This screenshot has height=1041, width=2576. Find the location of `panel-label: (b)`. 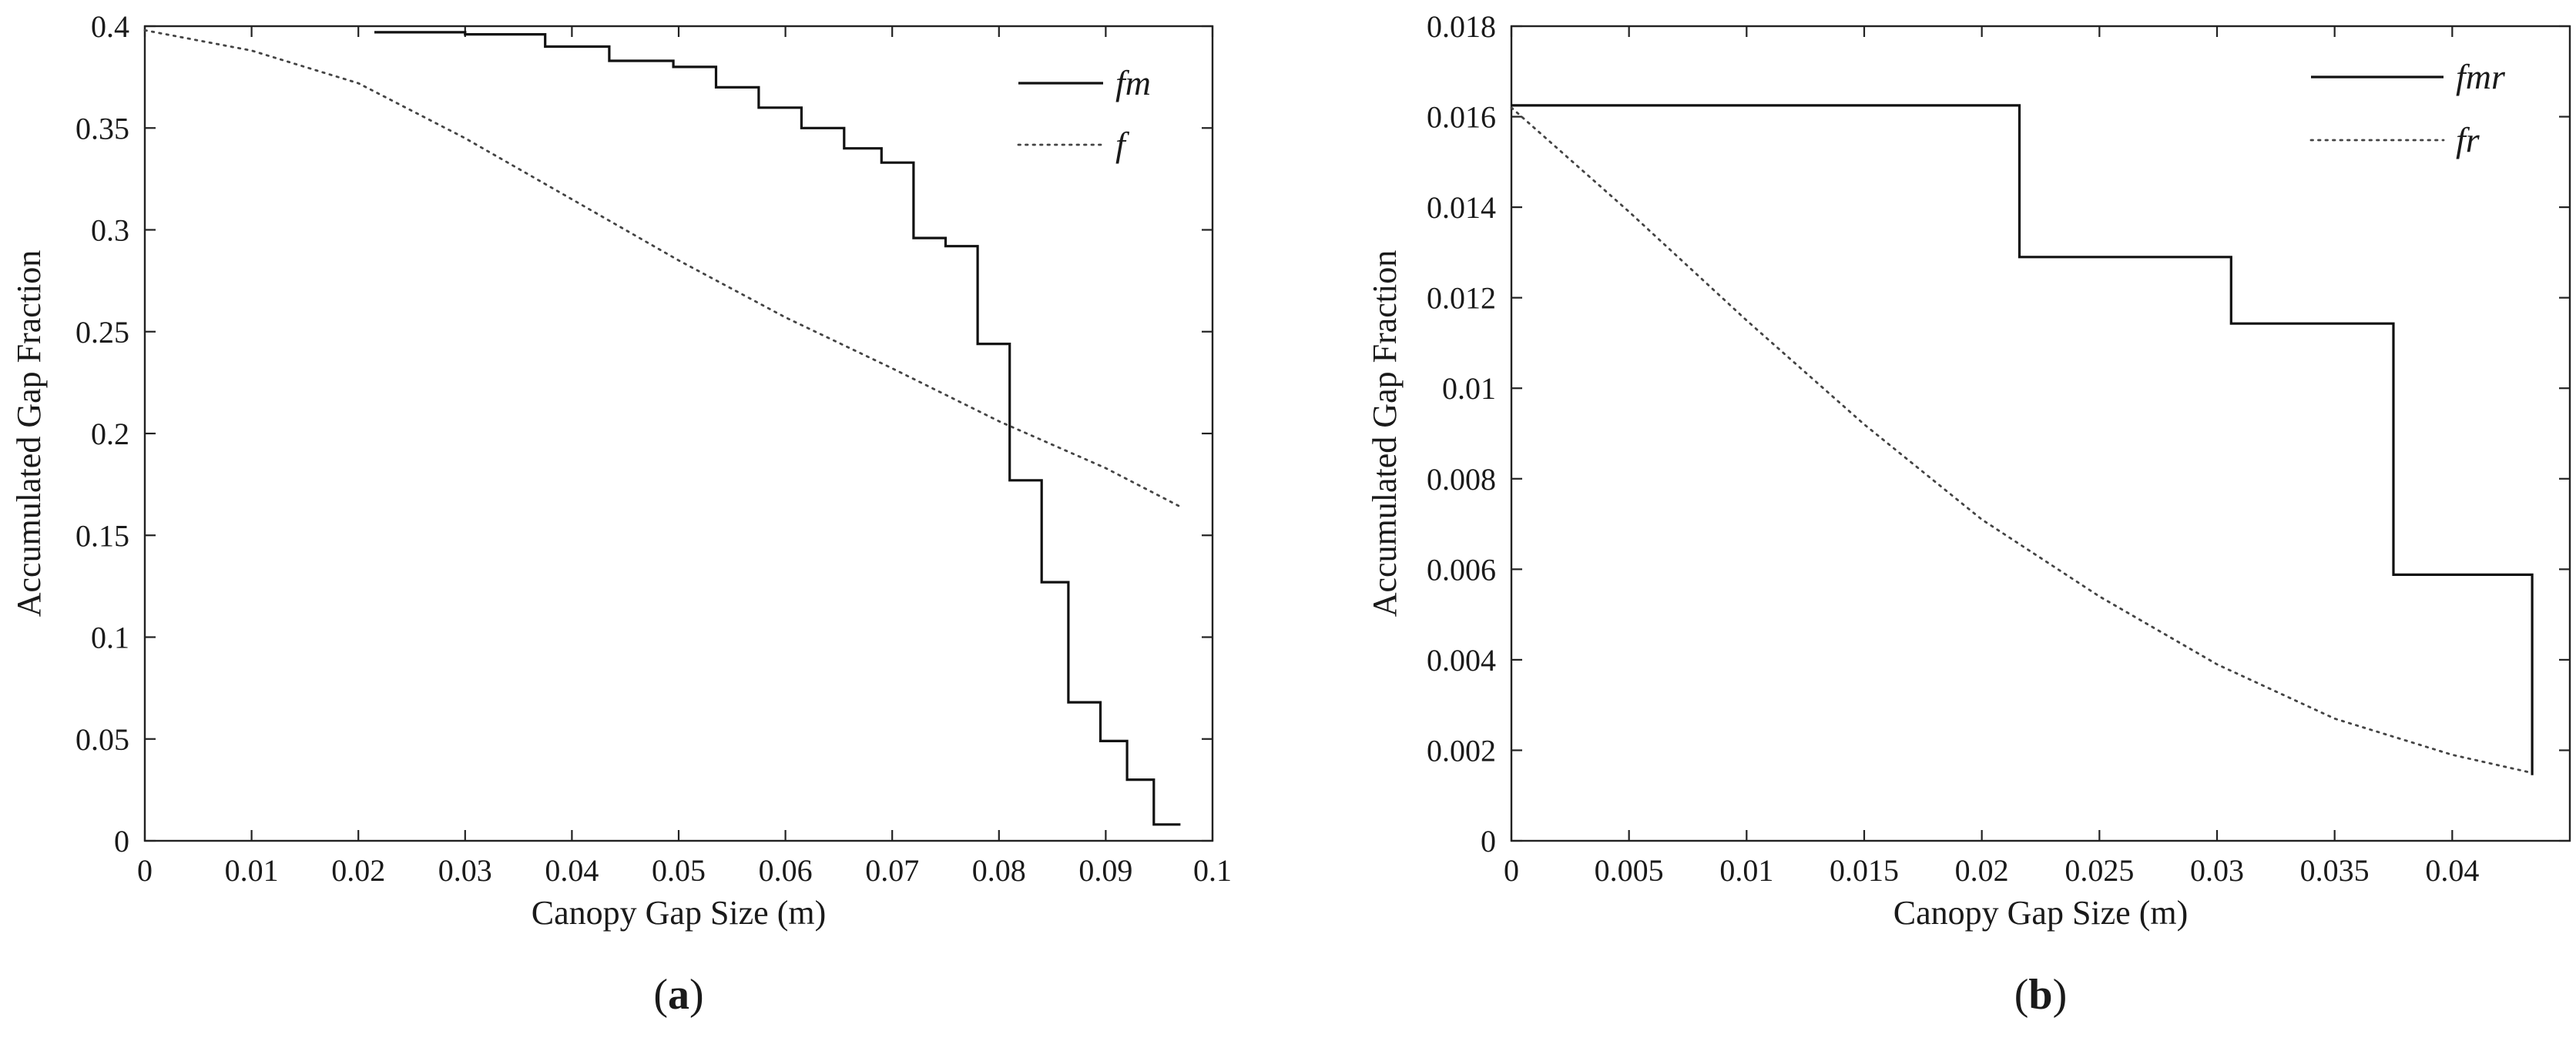

panel-label: (b) is located at coordinates (2040, 995).